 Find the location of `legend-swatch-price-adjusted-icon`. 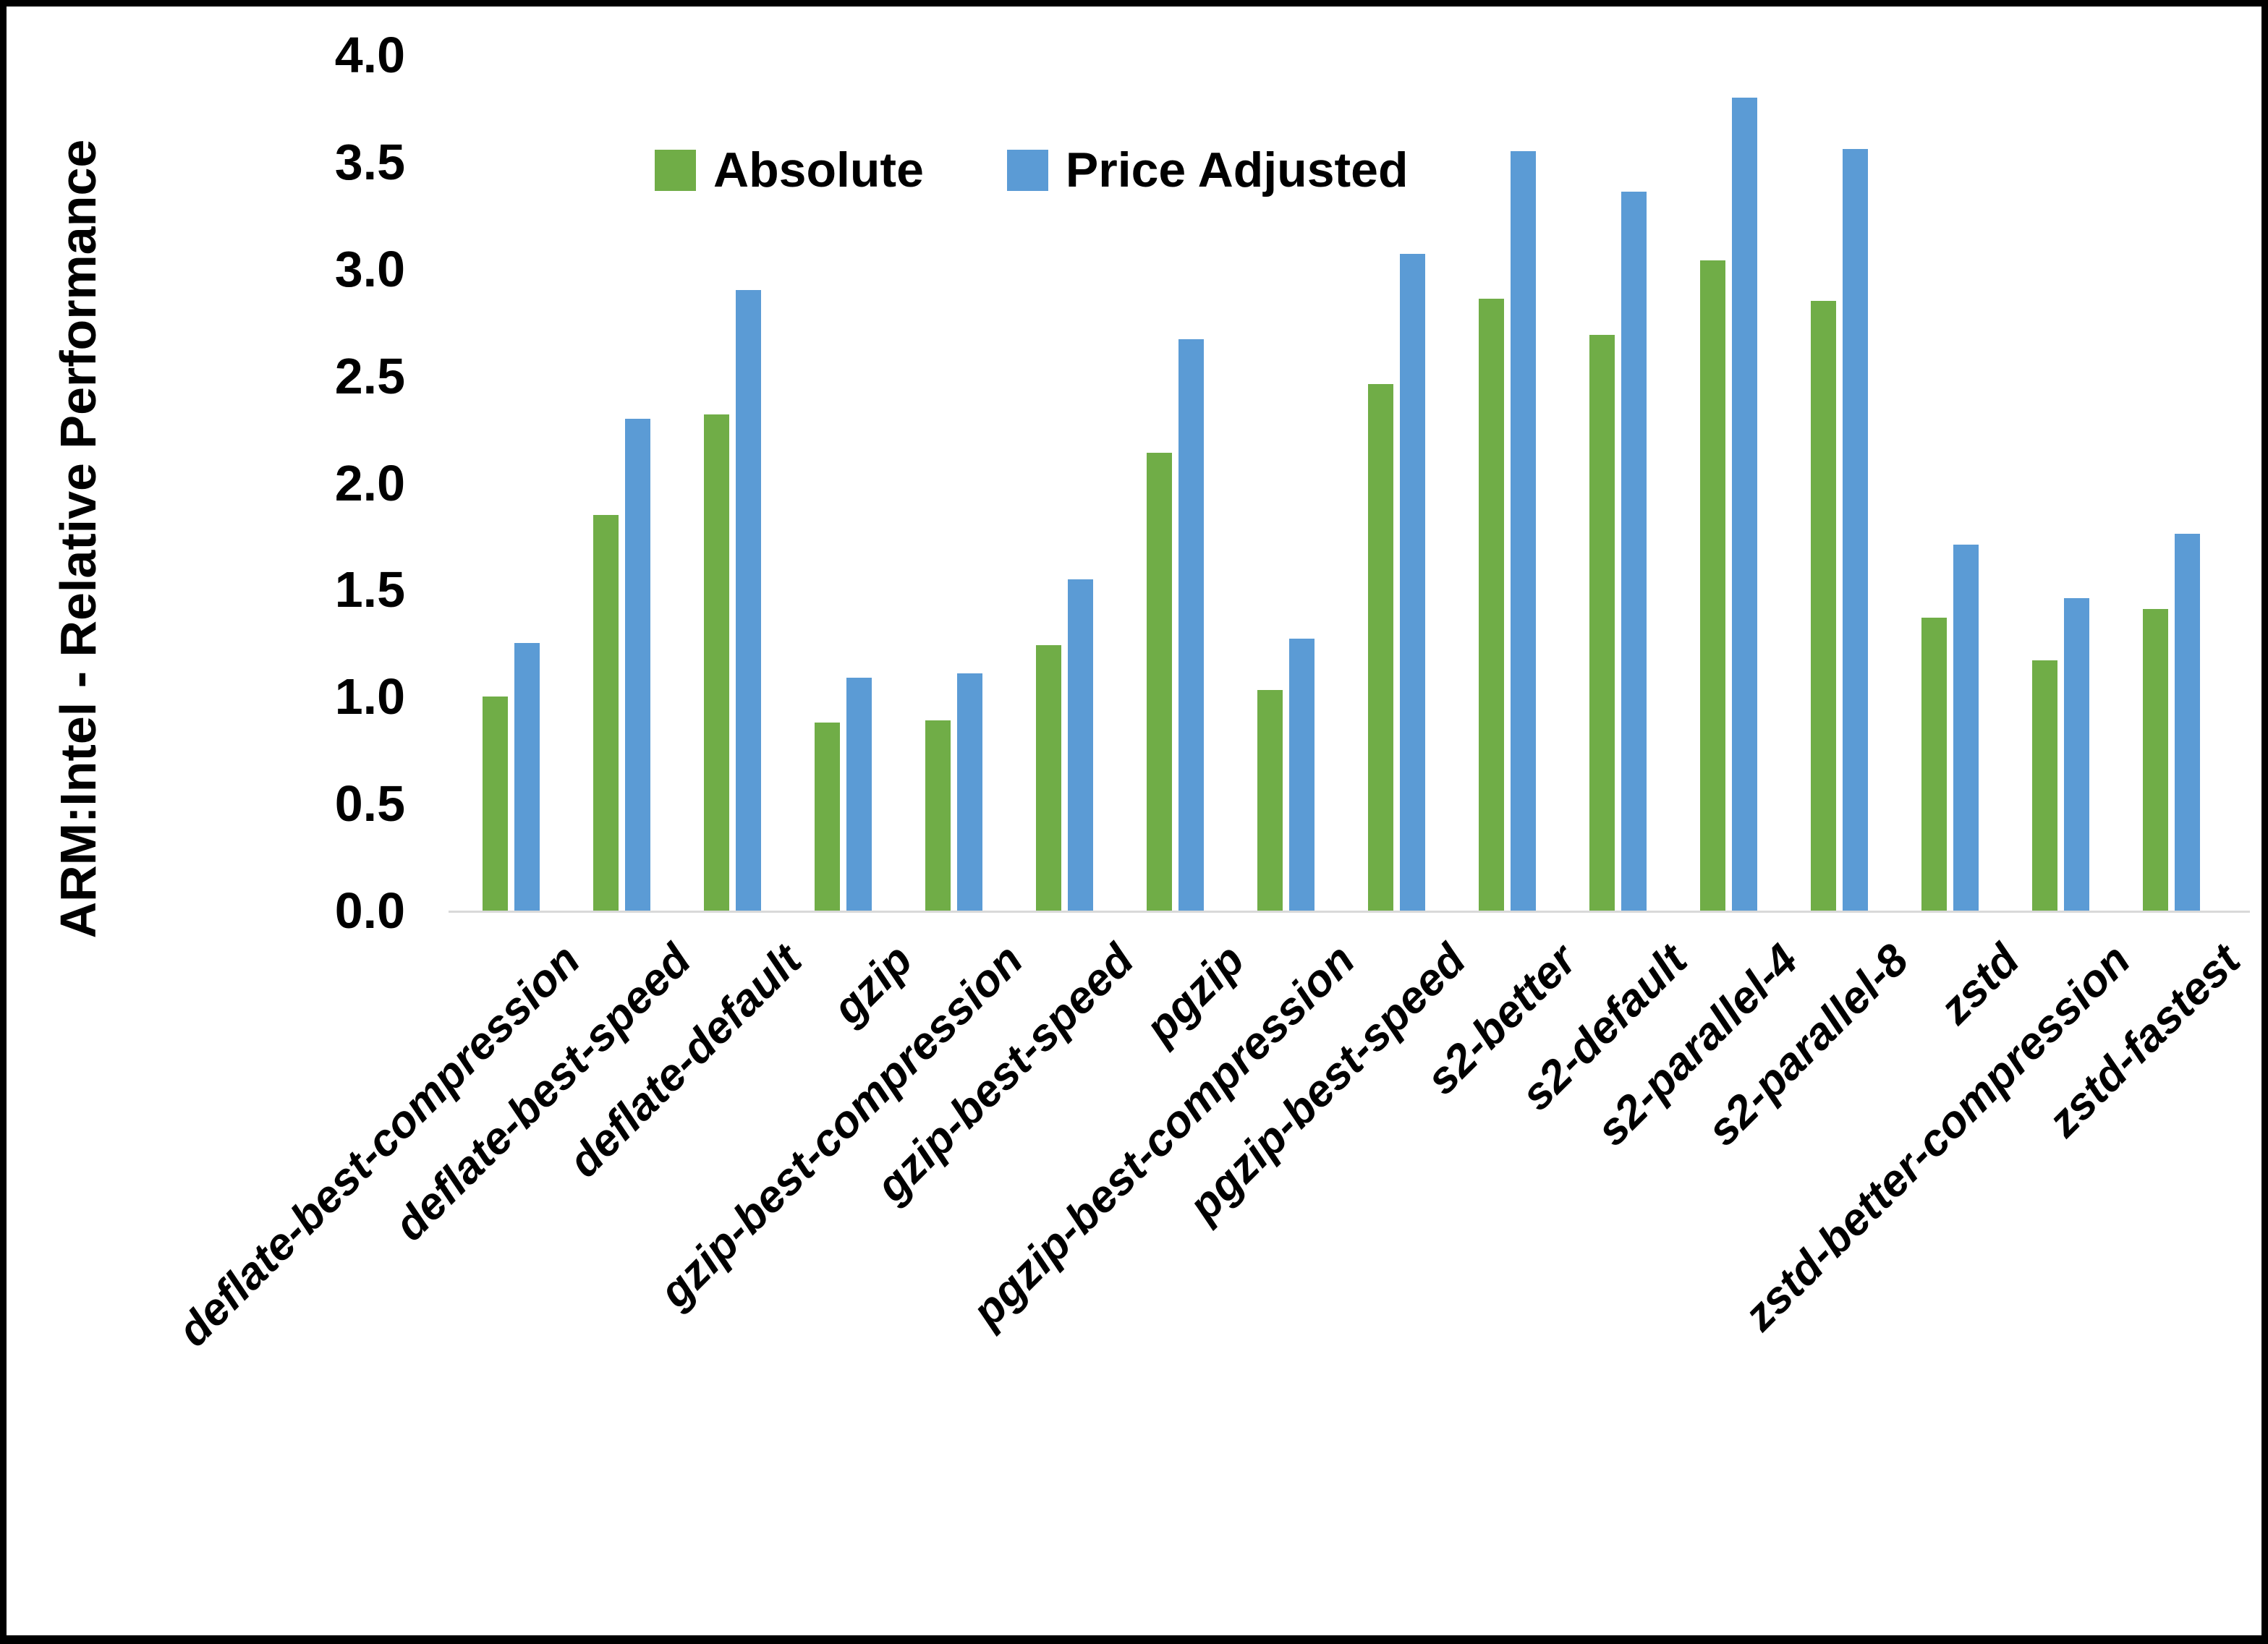

legend-swatch-price-adjusted-icon is located at coordinates (1027, 170).